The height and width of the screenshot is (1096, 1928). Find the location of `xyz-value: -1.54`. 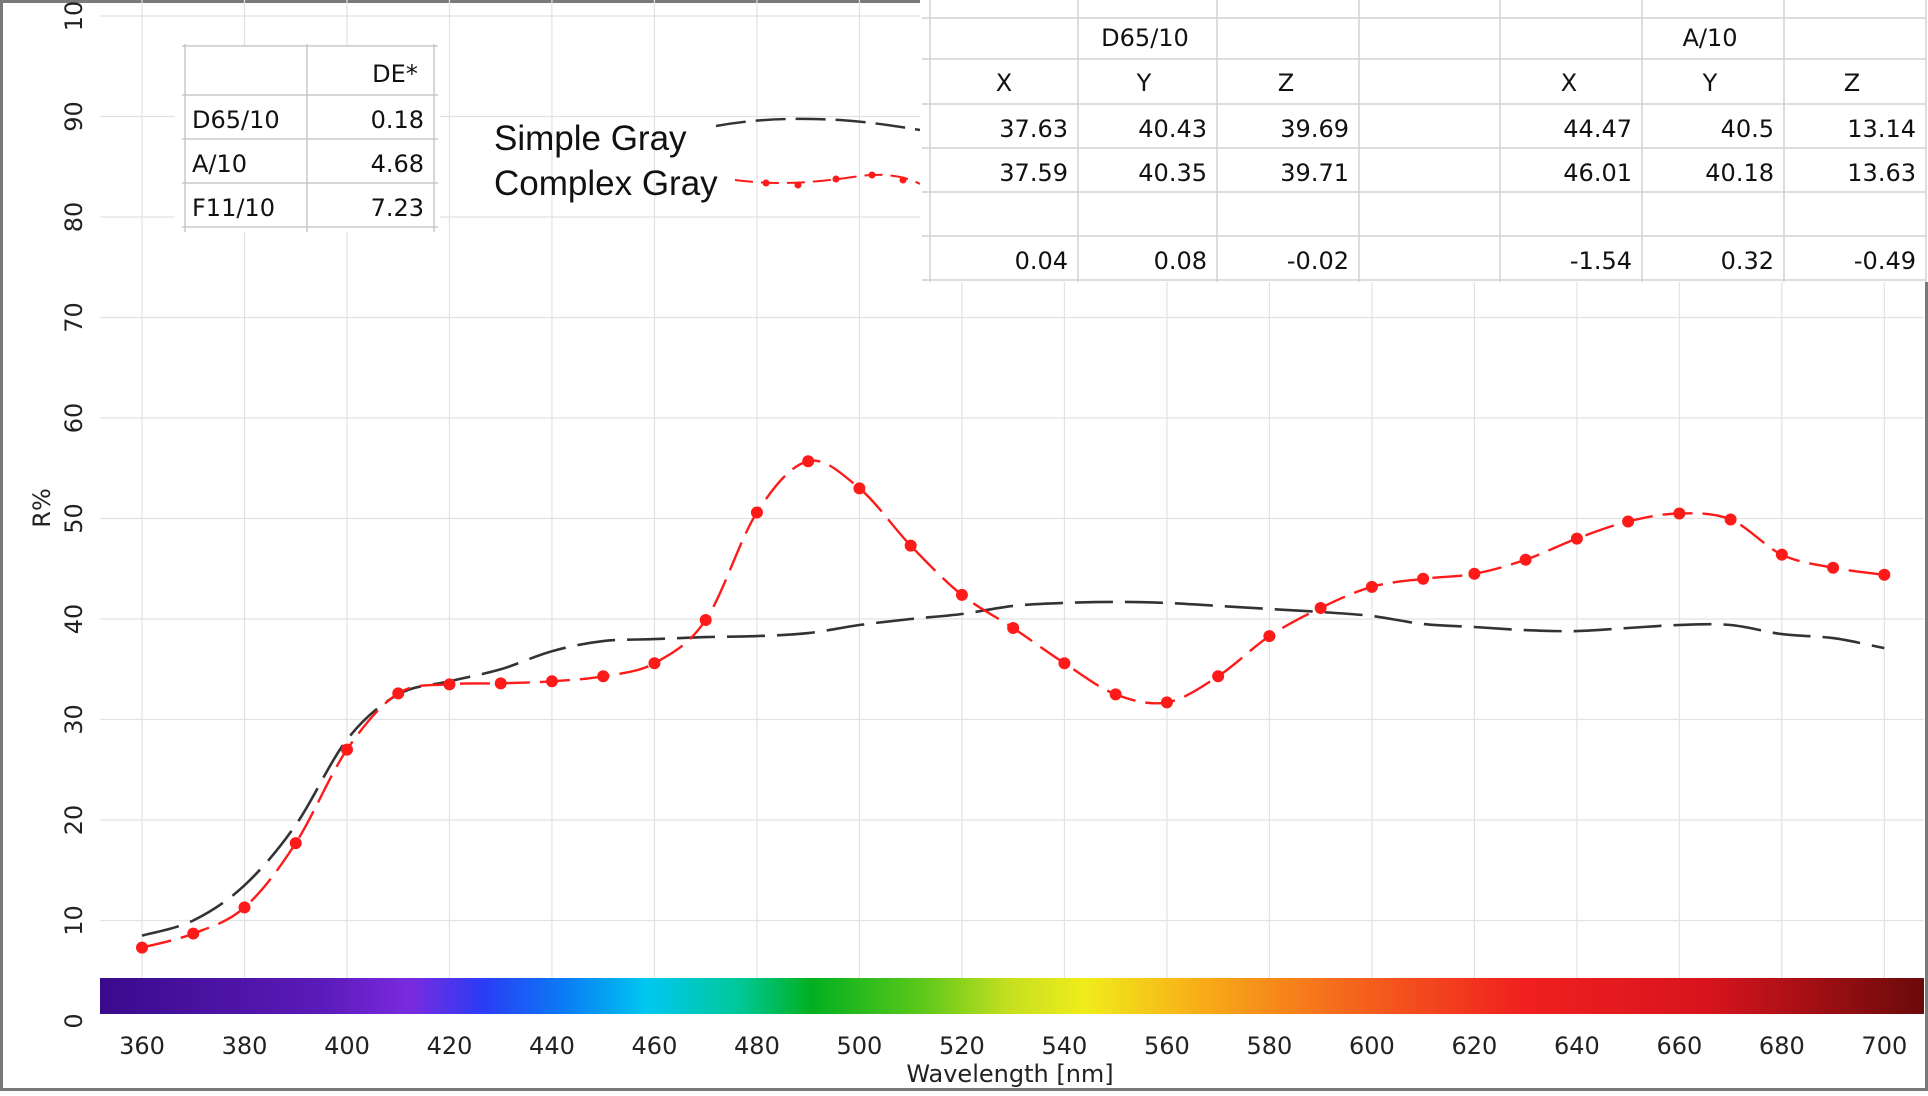

xyz-value: -1.54 is located at coordinates (1601, 261).